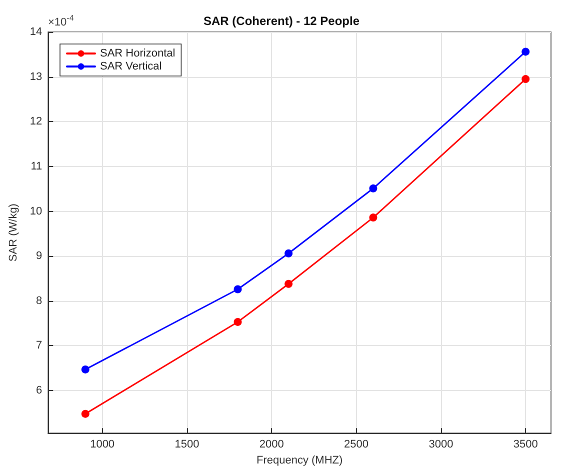 This screenshot has width=563, height=471. Describe the element at coordinates (14, 233) in the screenshot. I see `y-axis-title: SAR (W/kg)` at that location.